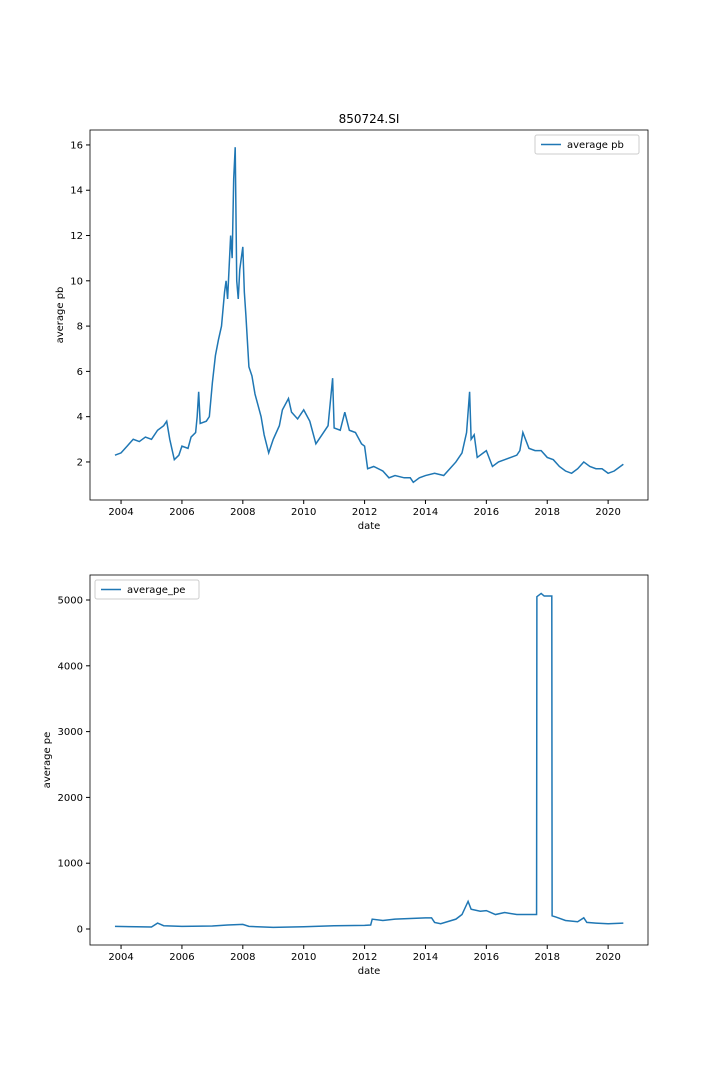  What do you see at coordinates (47, 760) in the screenshot?
I see `y-axis-label: average pe` at bounding box center [47, 760].